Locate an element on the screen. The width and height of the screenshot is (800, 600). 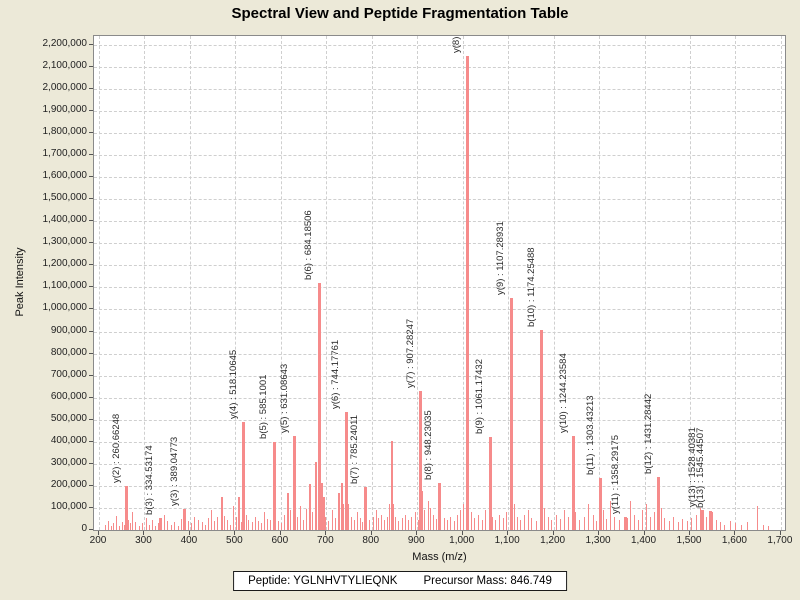
y-tick-label: 1,700,000 is located at coordinates (65, 154).